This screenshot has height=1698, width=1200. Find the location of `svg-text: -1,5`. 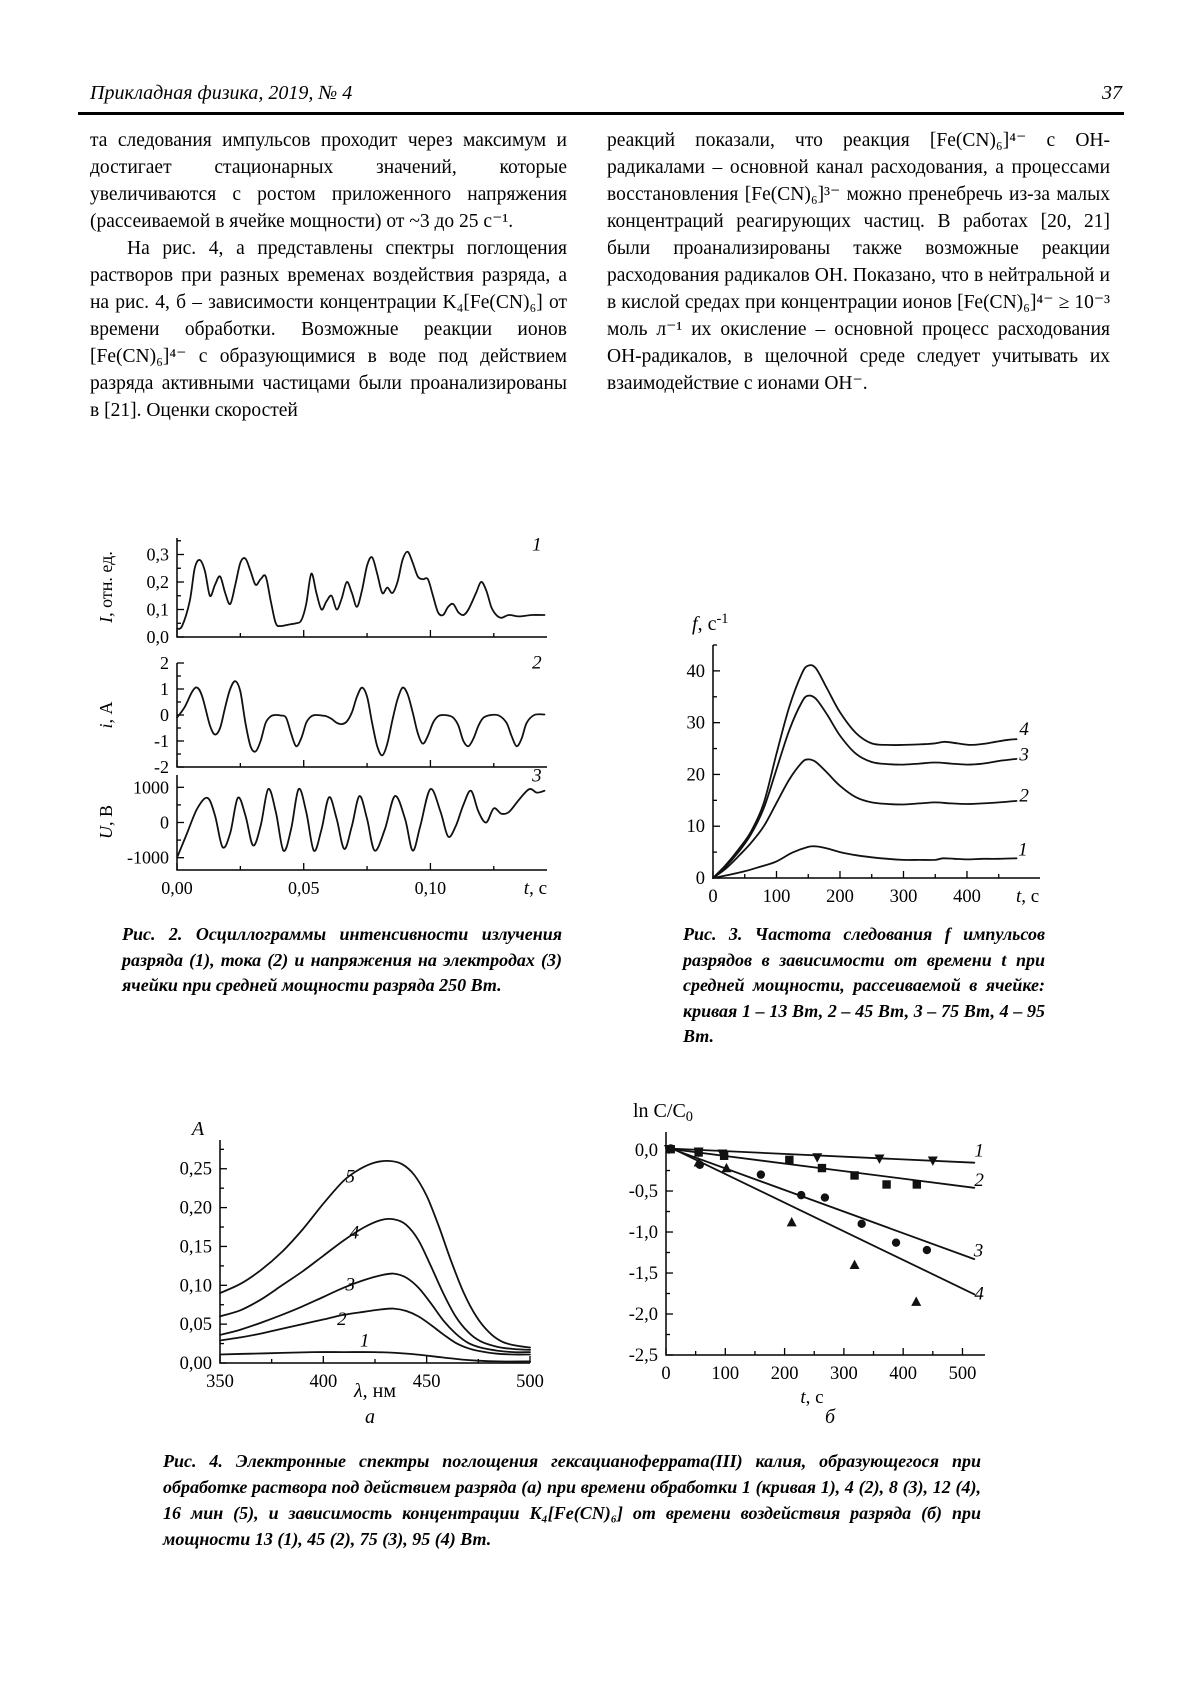

svg-text: -1,5 is located at coordinates (643, 1274).